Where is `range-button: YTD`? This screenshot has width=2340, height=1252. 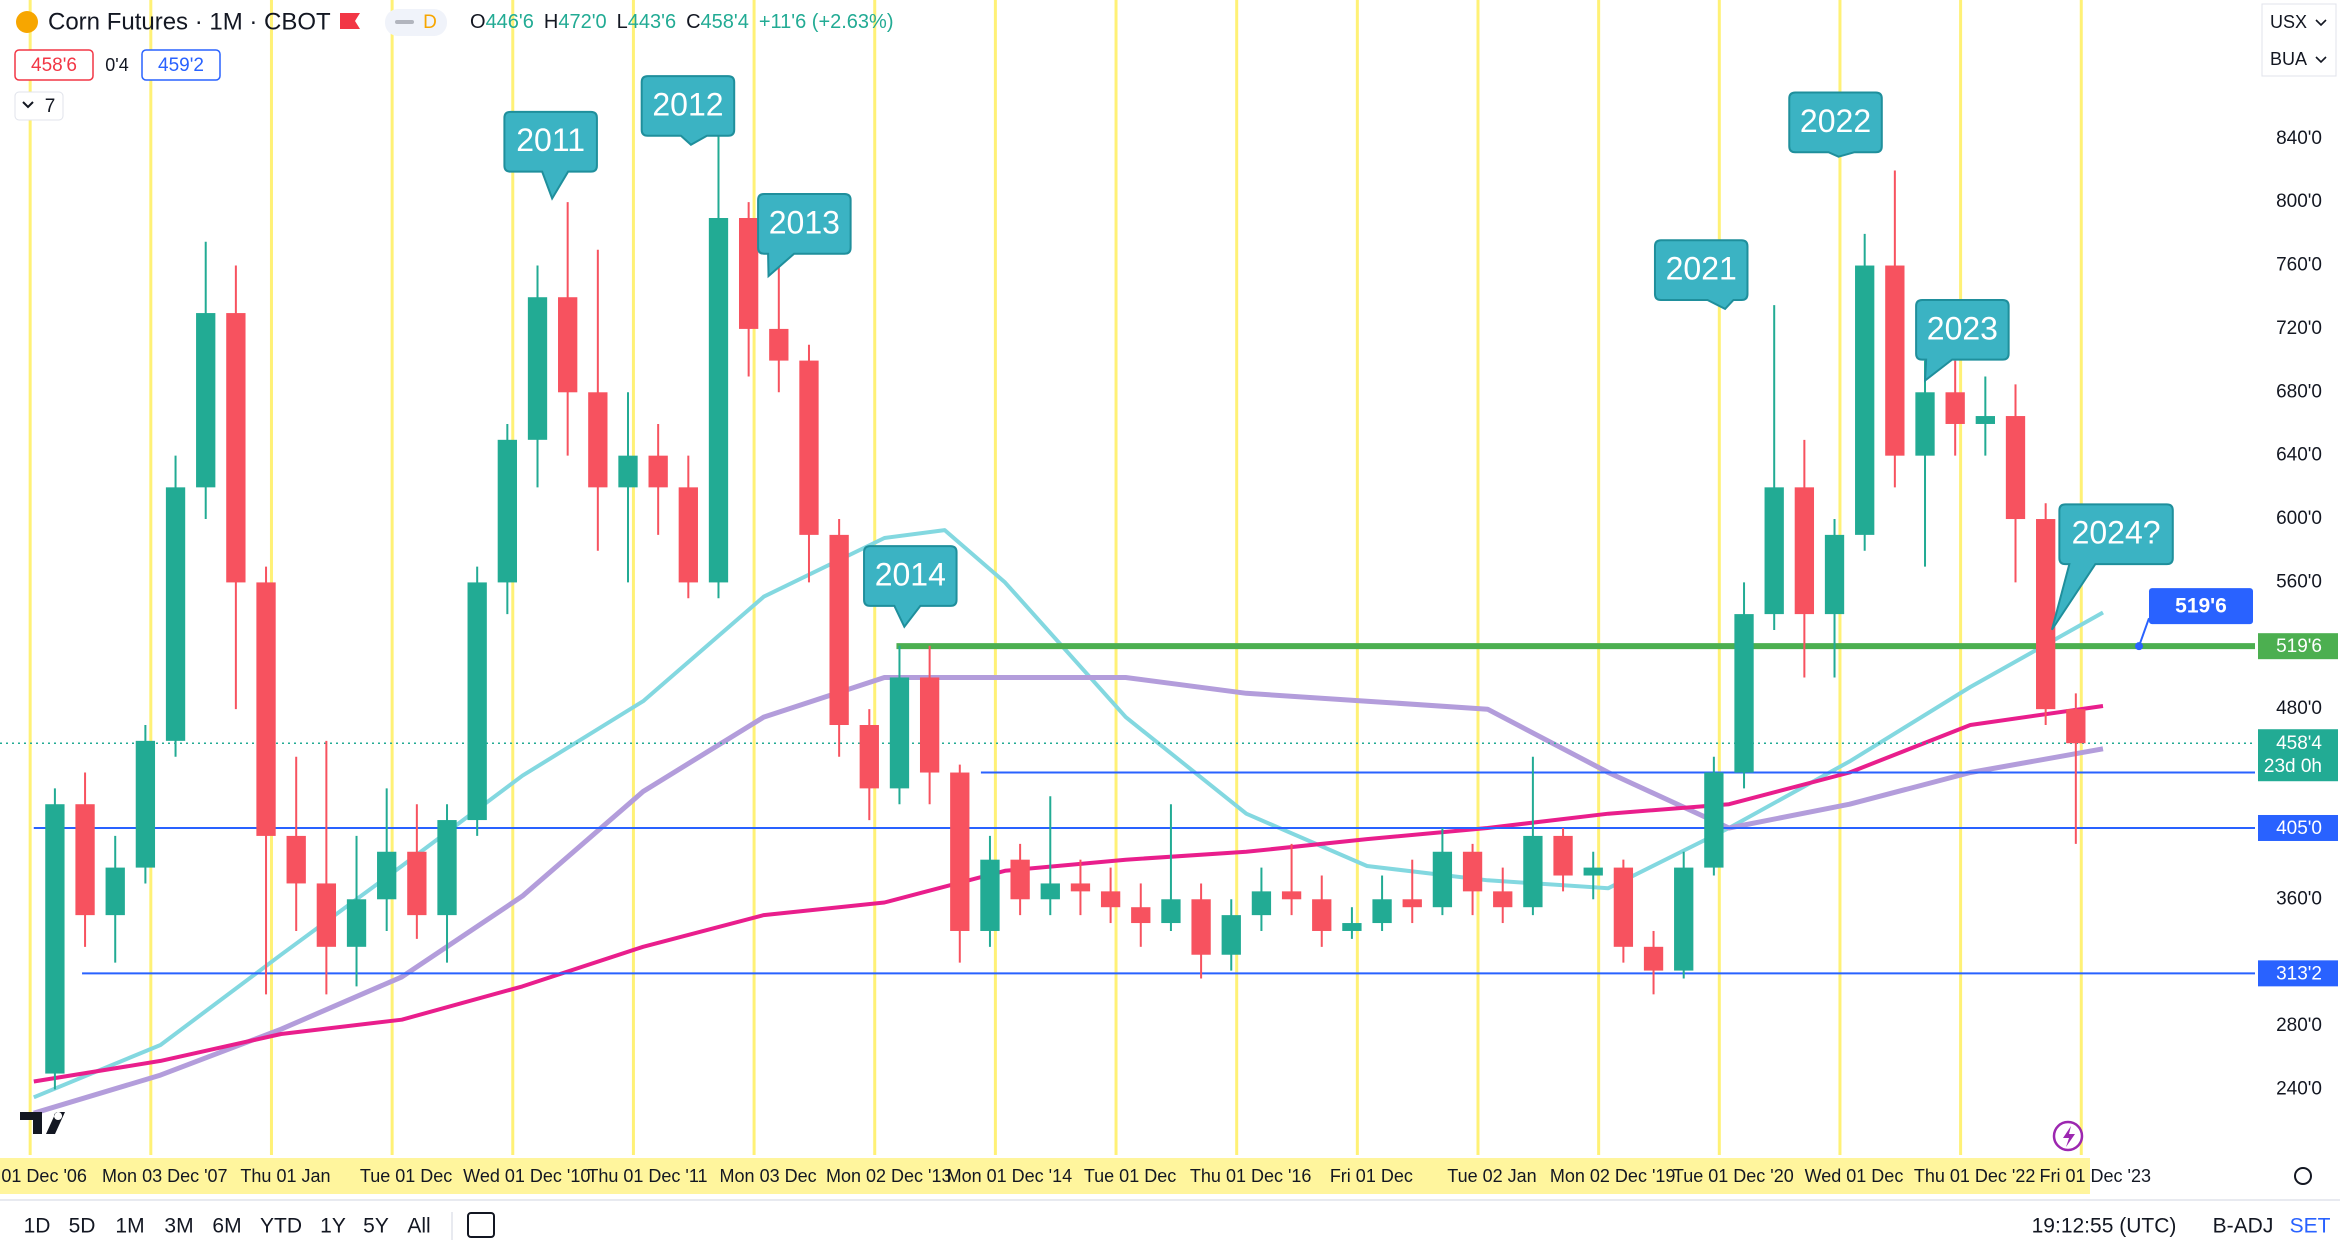
range-button: YTD is located at coordinates (281, 1226).